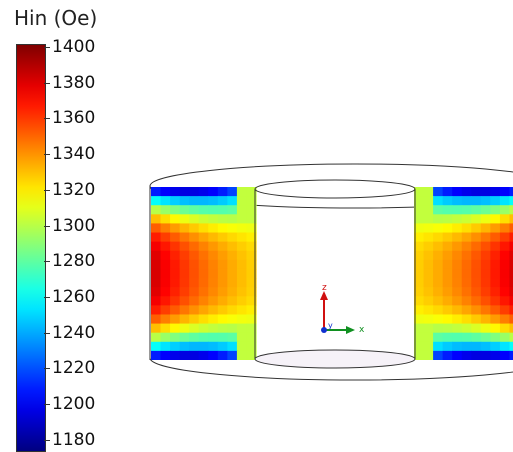 The width and height of the screenshot is (513, 452). What do you see at coordinates (74, 118) in the screenshot?
I see `colorbar-tick-label: 1360` at bounding box center [74, 118].